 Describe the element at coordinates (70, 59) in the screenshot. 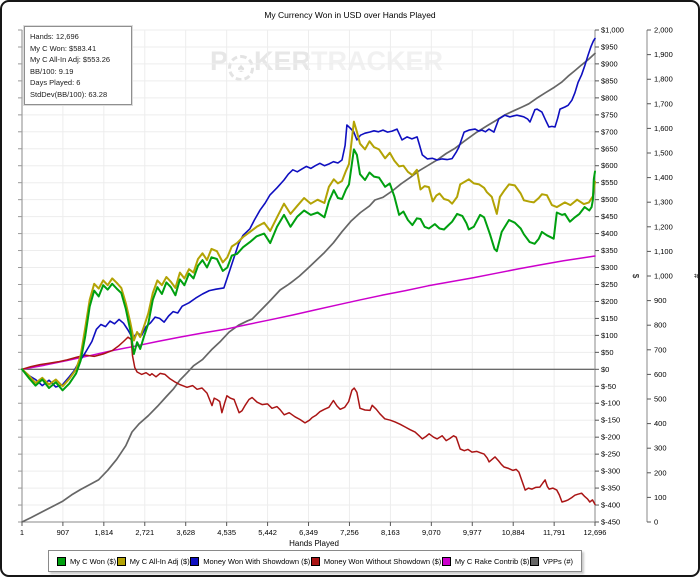

I see `stats-line: My C All-In Adj: $553.26` at that location.